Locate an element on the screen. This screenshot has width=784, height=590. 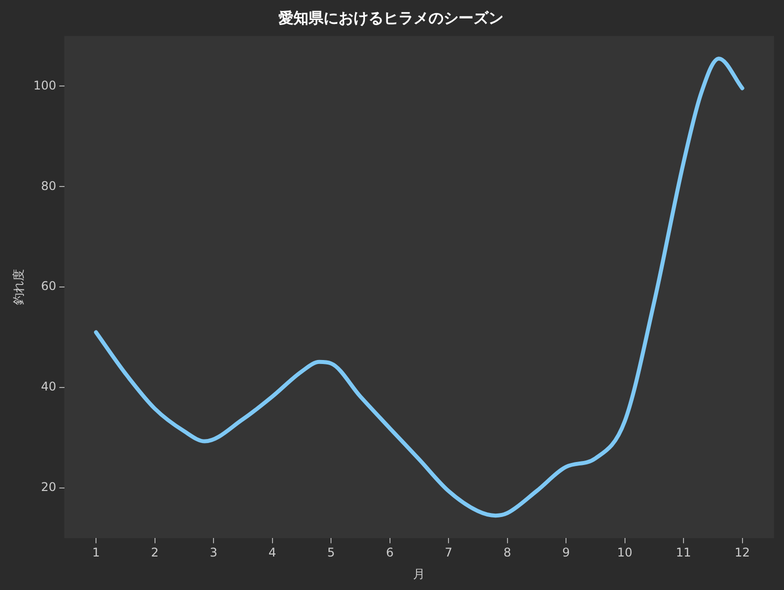
x-tick-label: 3 is located at coordinates (214, 553).